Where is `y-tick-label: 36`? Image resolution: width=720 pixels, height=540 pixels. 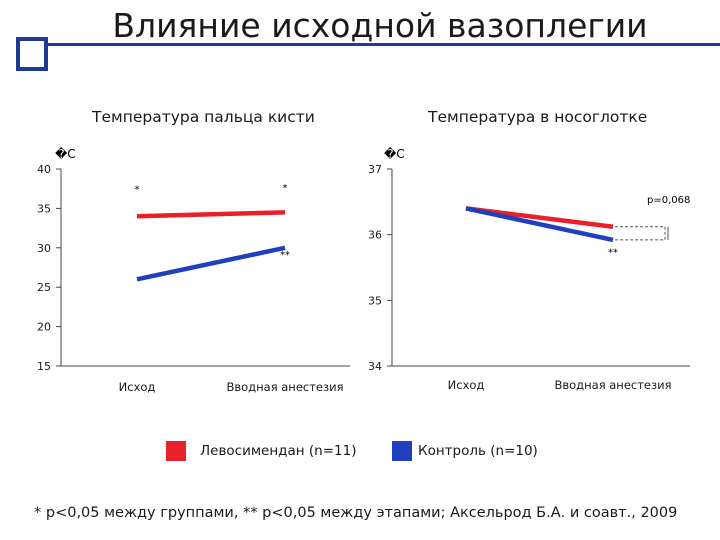
y-tick-label: 36 is located at coordinates (375, 235).